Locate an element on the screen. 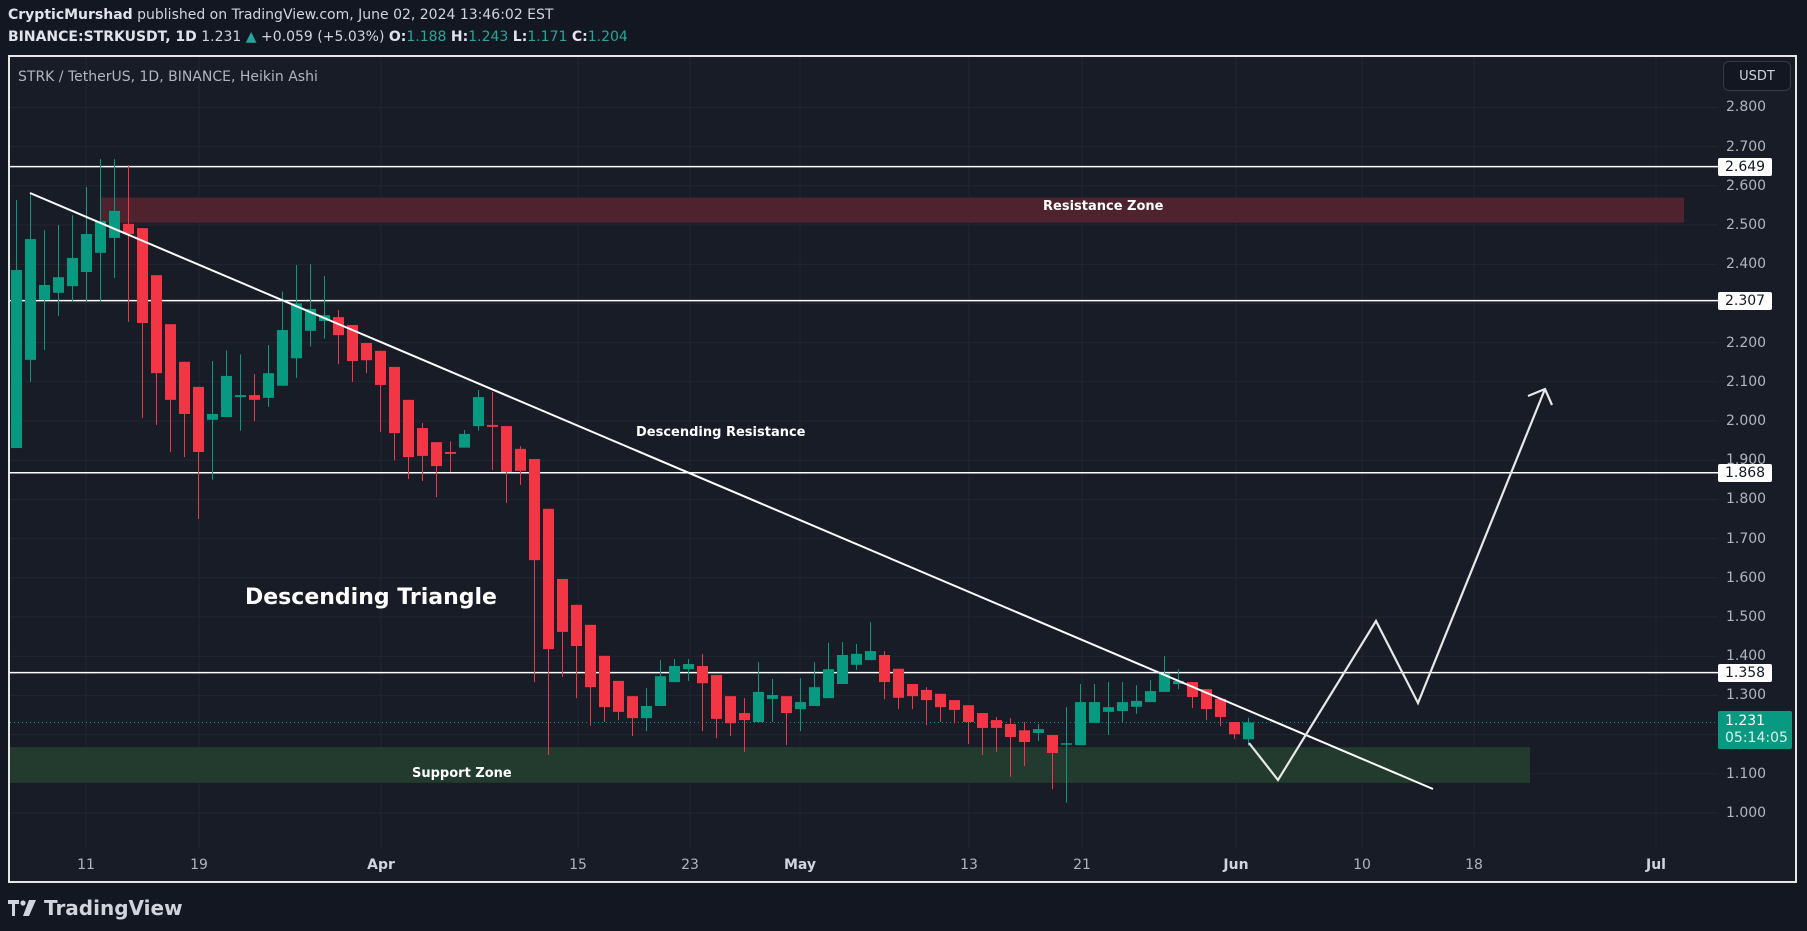 This screenshot has height=931, width=1807. price-tick: 2.400 is located at coordinates (1746, 264).